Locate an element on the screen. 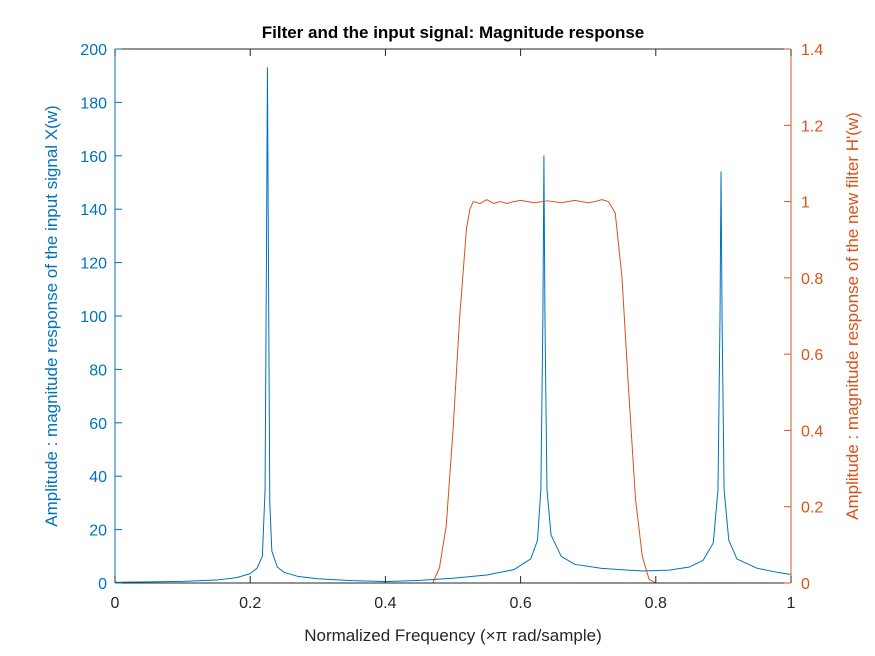  right-y-tick-label: 1 is located at coordinates (805, 203).